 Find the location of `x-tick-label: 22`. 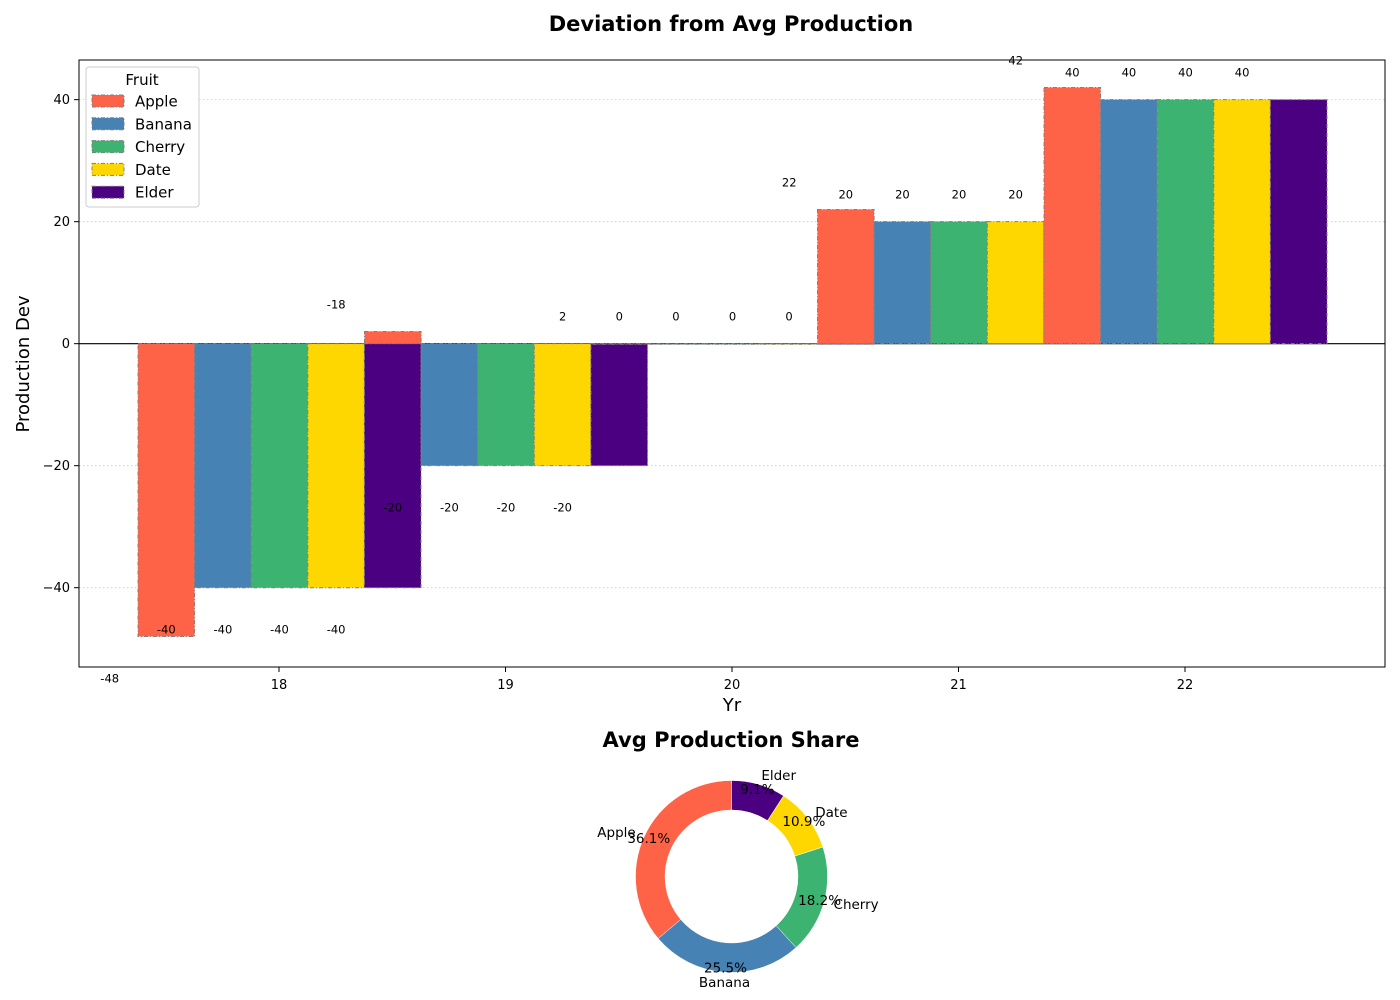

x-tick-label: 22 is located at coordinates (1185, 685).